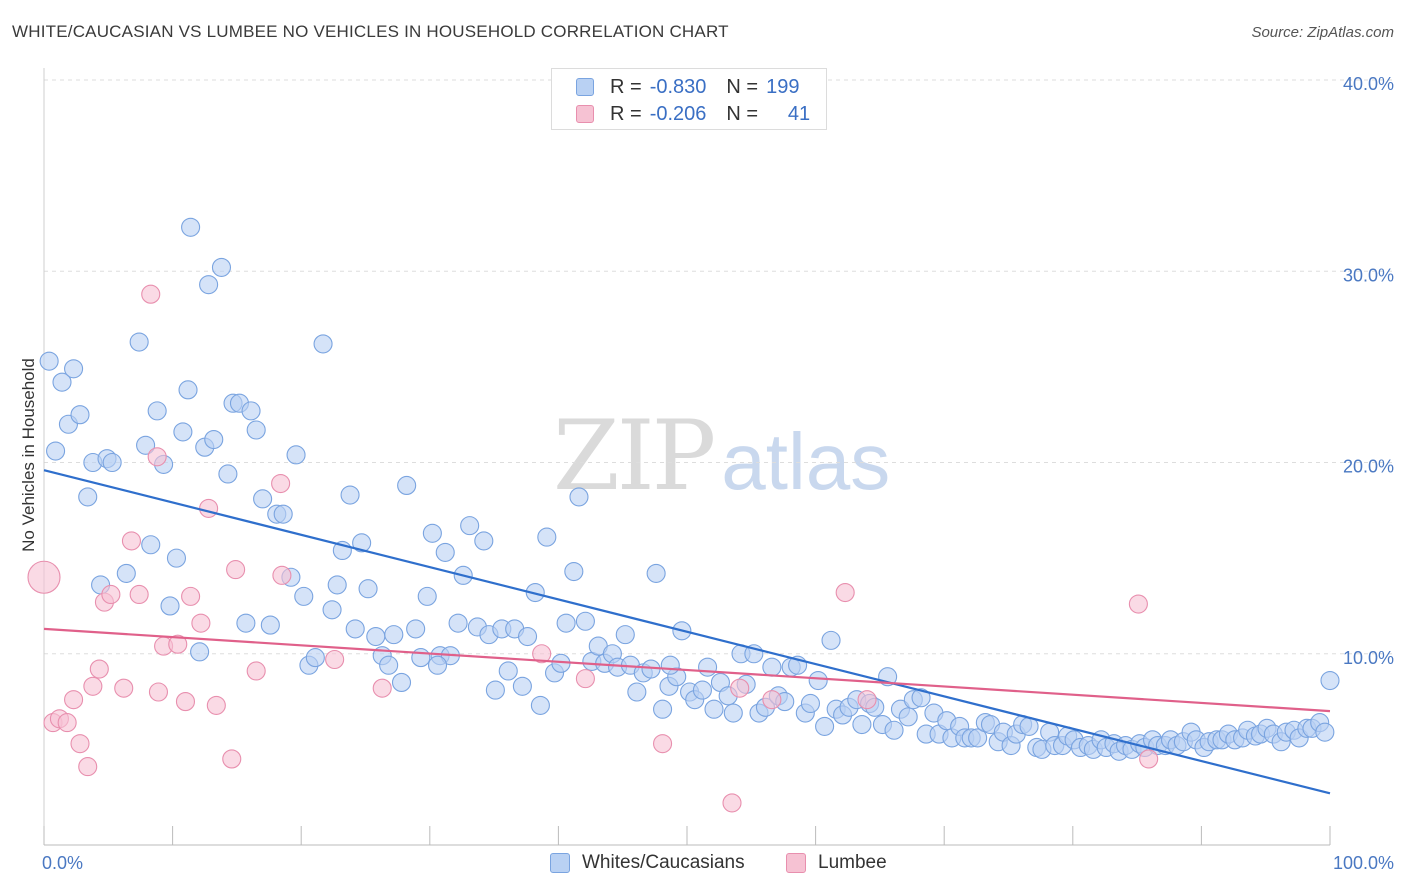 The image size is (1406, 892). What do you see at coordinates (678, 86) in the screenshot?
I see `r-value: -0.830` at bounding box center [678, 86].